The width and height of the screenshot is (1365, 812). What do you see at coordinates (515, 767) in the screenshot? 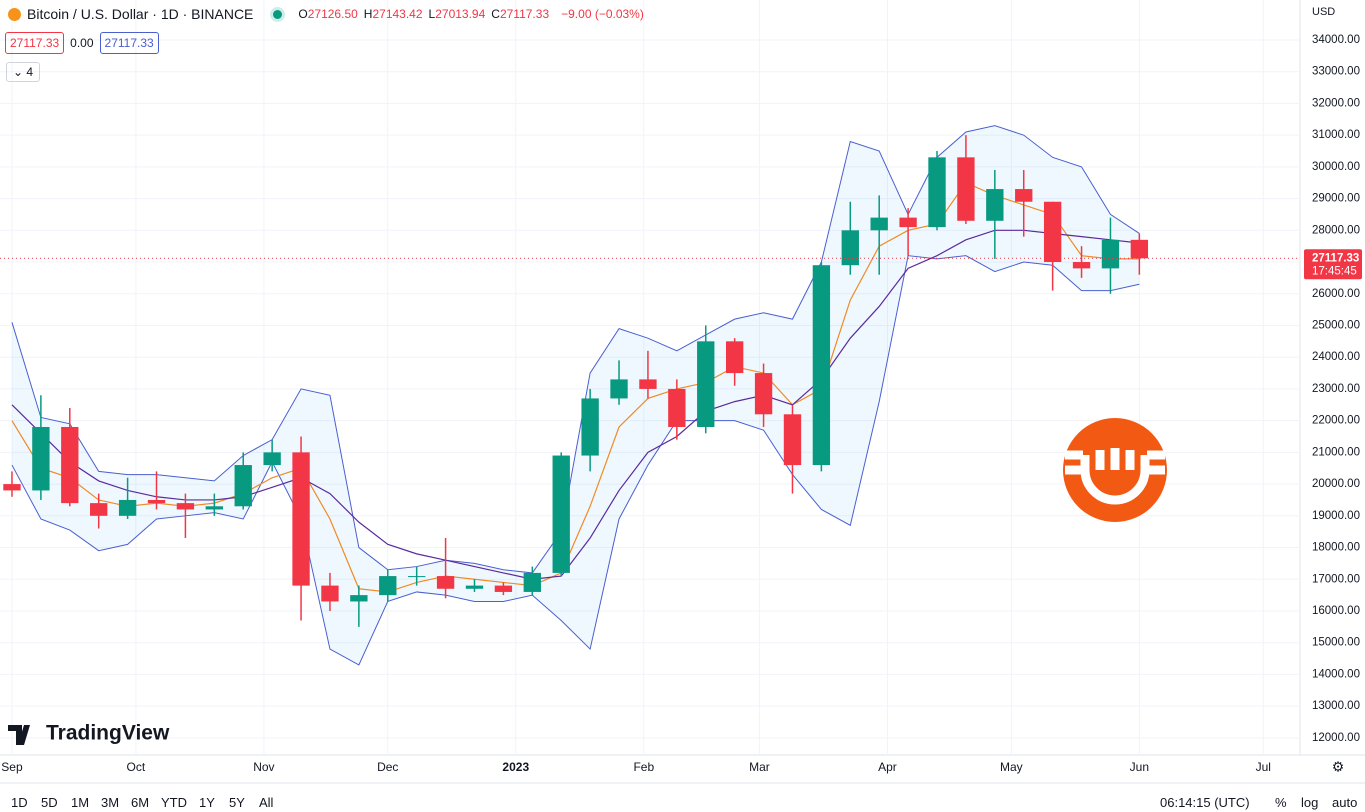
I see `x-tick-label: 2023` at bounding box center [515, 767].